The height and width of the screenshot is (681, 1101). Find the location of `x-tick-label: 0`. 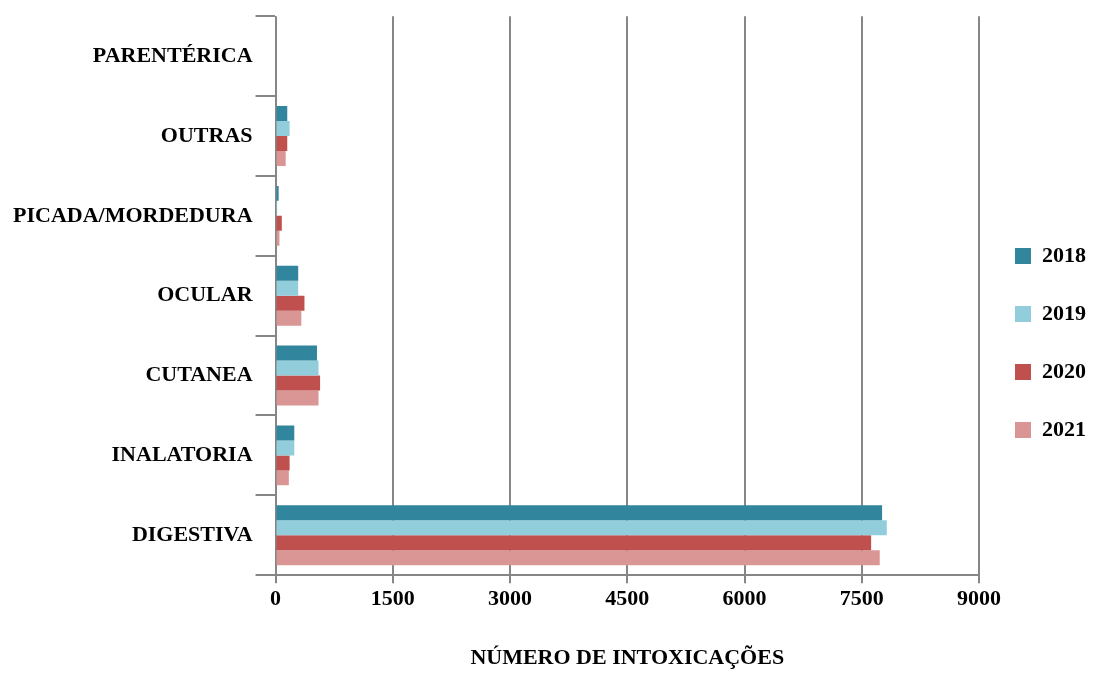

x-tick-label: 0 is located at coordinates (276, 598).